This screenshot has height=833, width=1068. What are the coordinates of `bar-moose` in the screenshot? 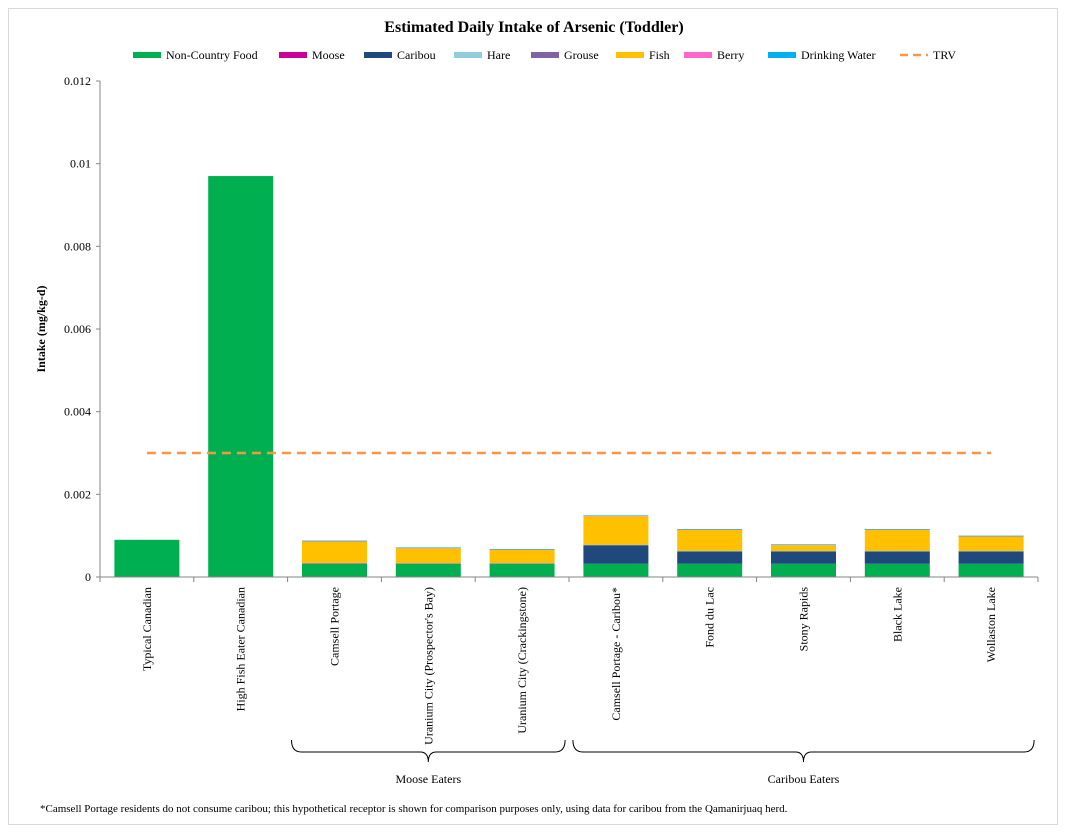 It's located at (334, 563).